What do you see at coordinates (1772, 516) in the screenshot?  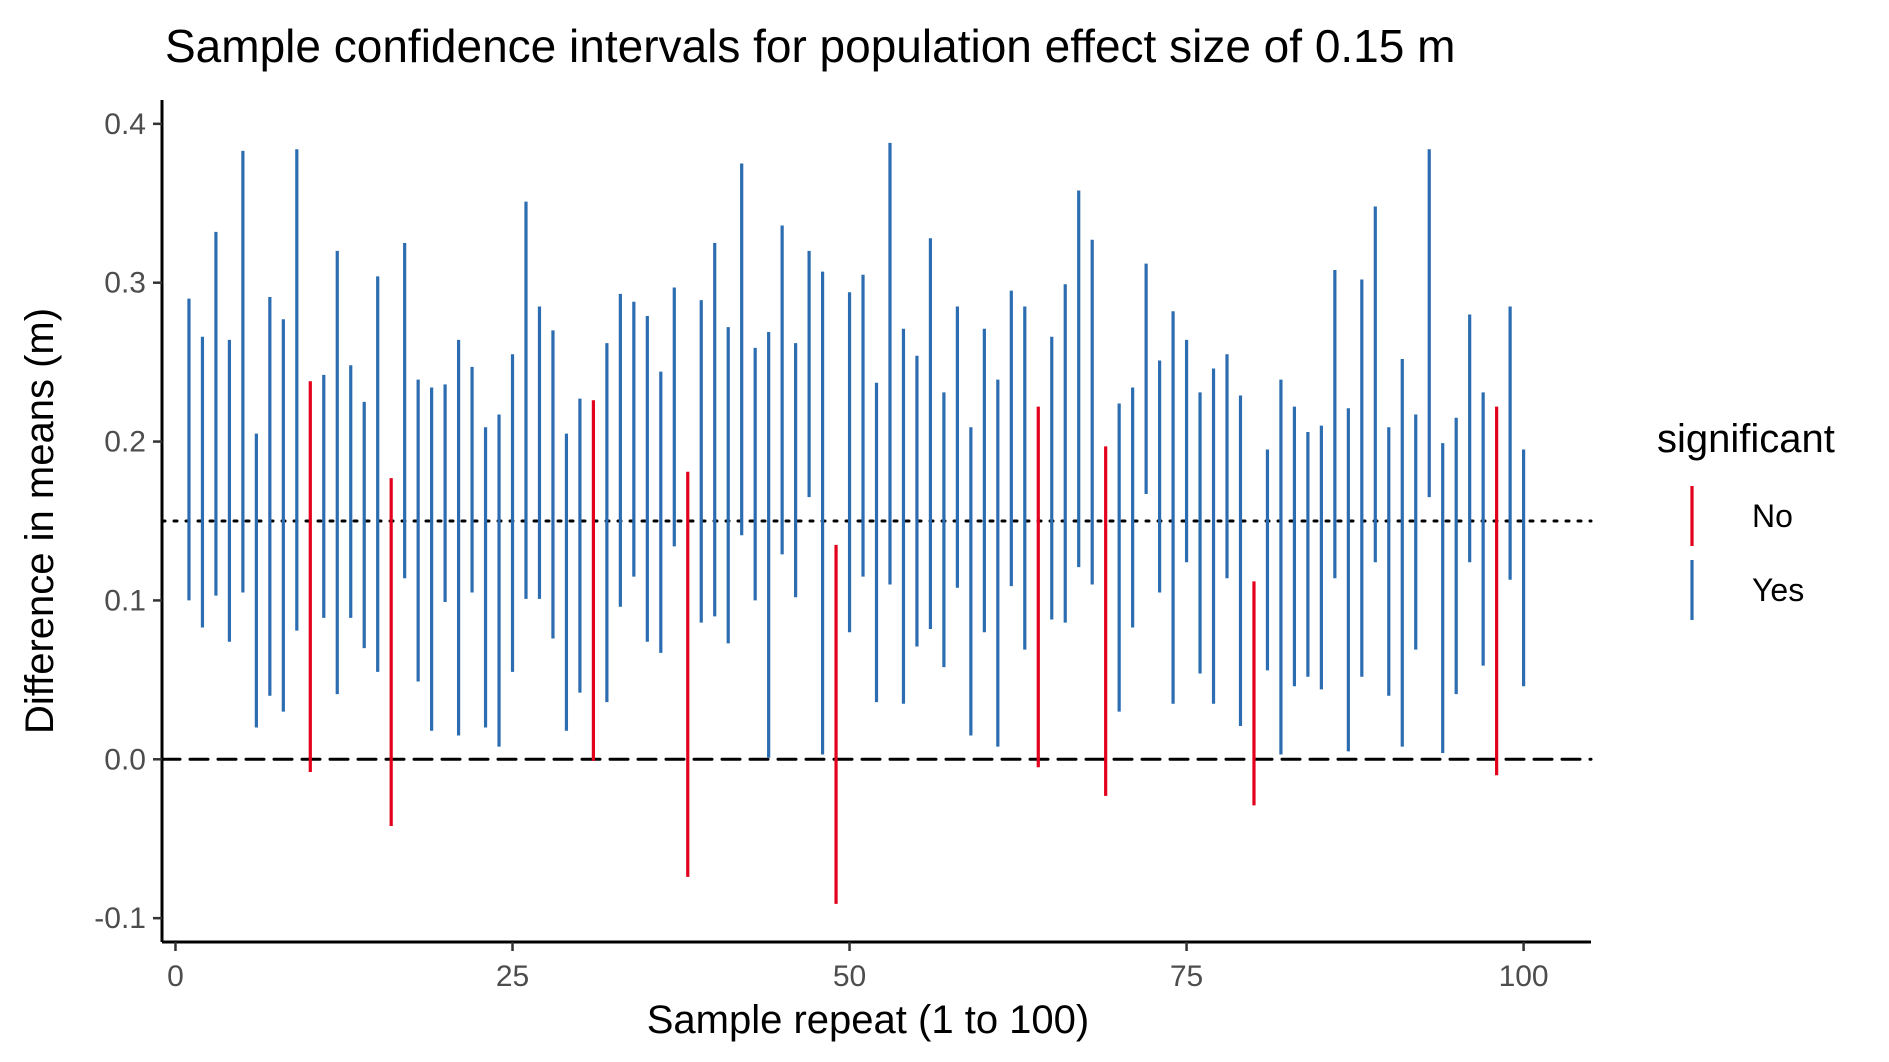 I see `legend-label-no: No` at bounding box center [1772, 516].